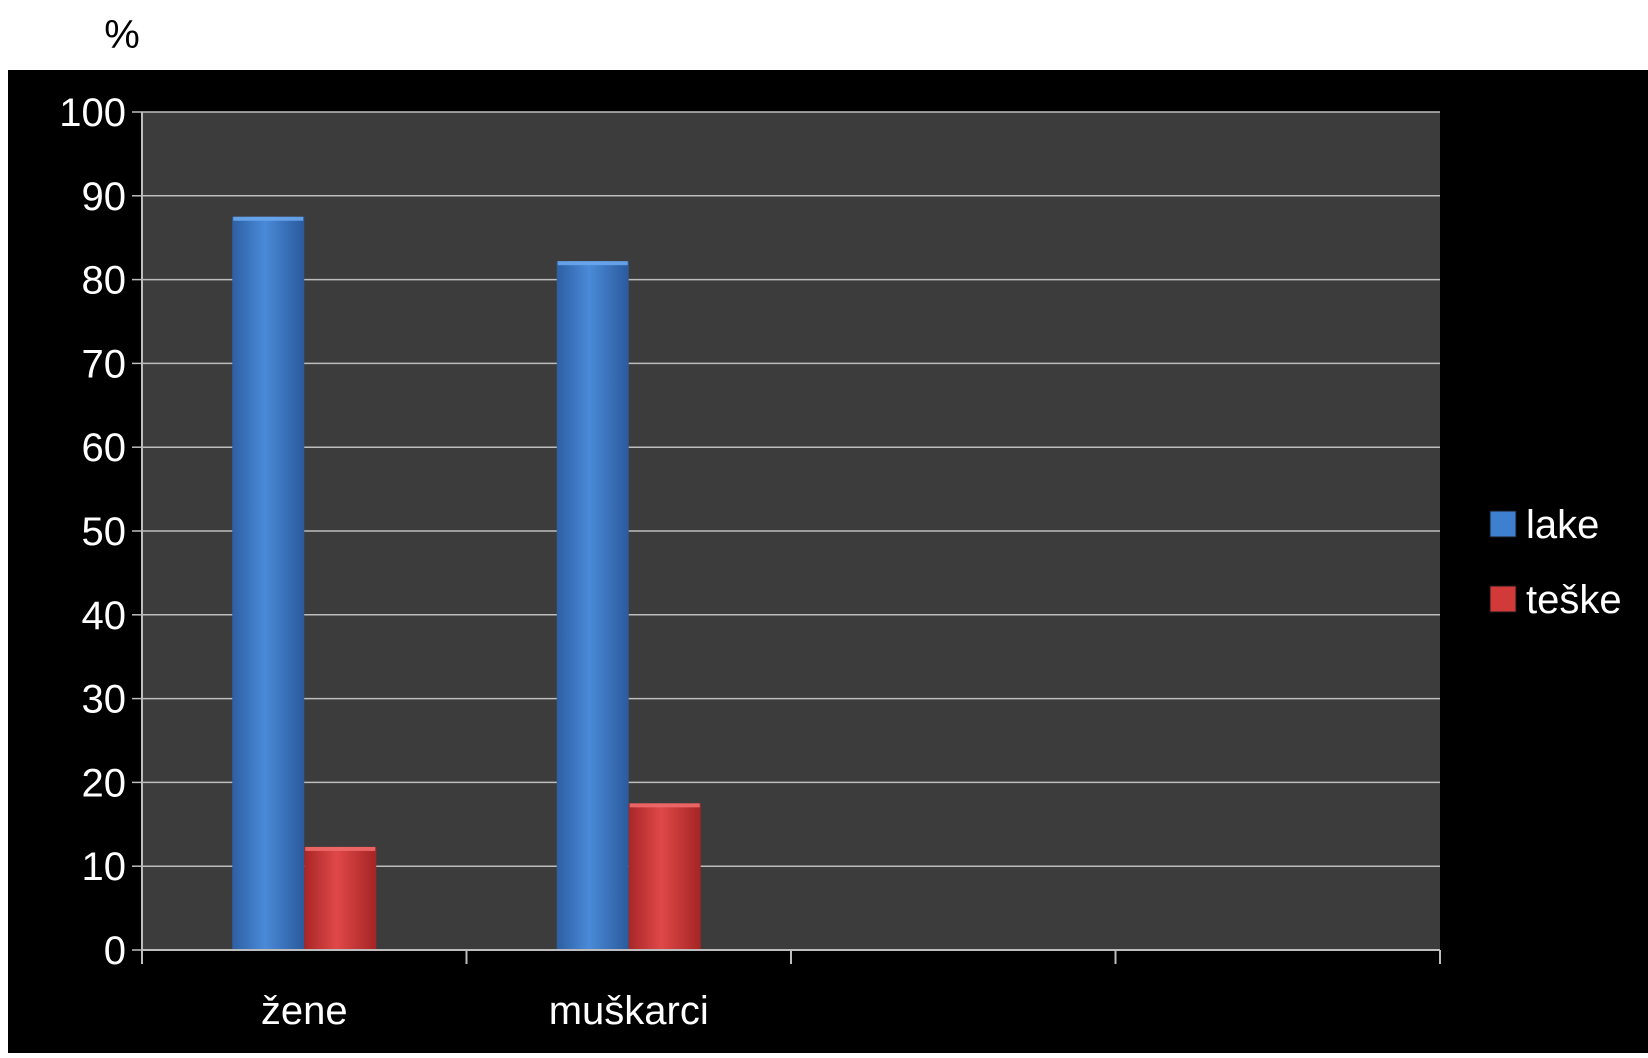 This screenshot has width=1648, height=1058. Describe the element at coordinates (104, 700) in the screenshot. I see `y-tick-label: 30` at that location.